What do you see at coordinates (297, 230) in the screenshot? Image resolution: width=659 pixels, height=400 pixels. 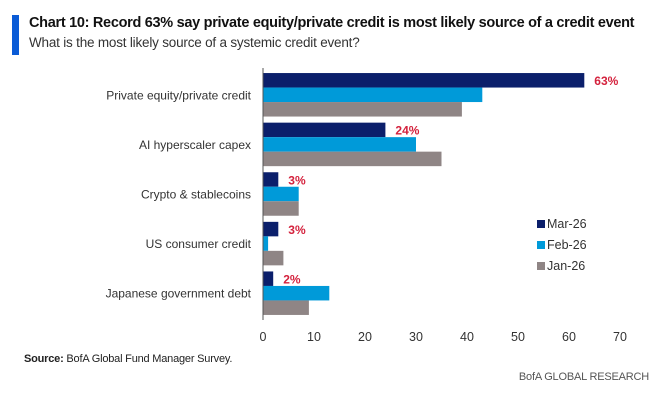 I see `data-label-3: 3%` at bounding box center [297, 230].